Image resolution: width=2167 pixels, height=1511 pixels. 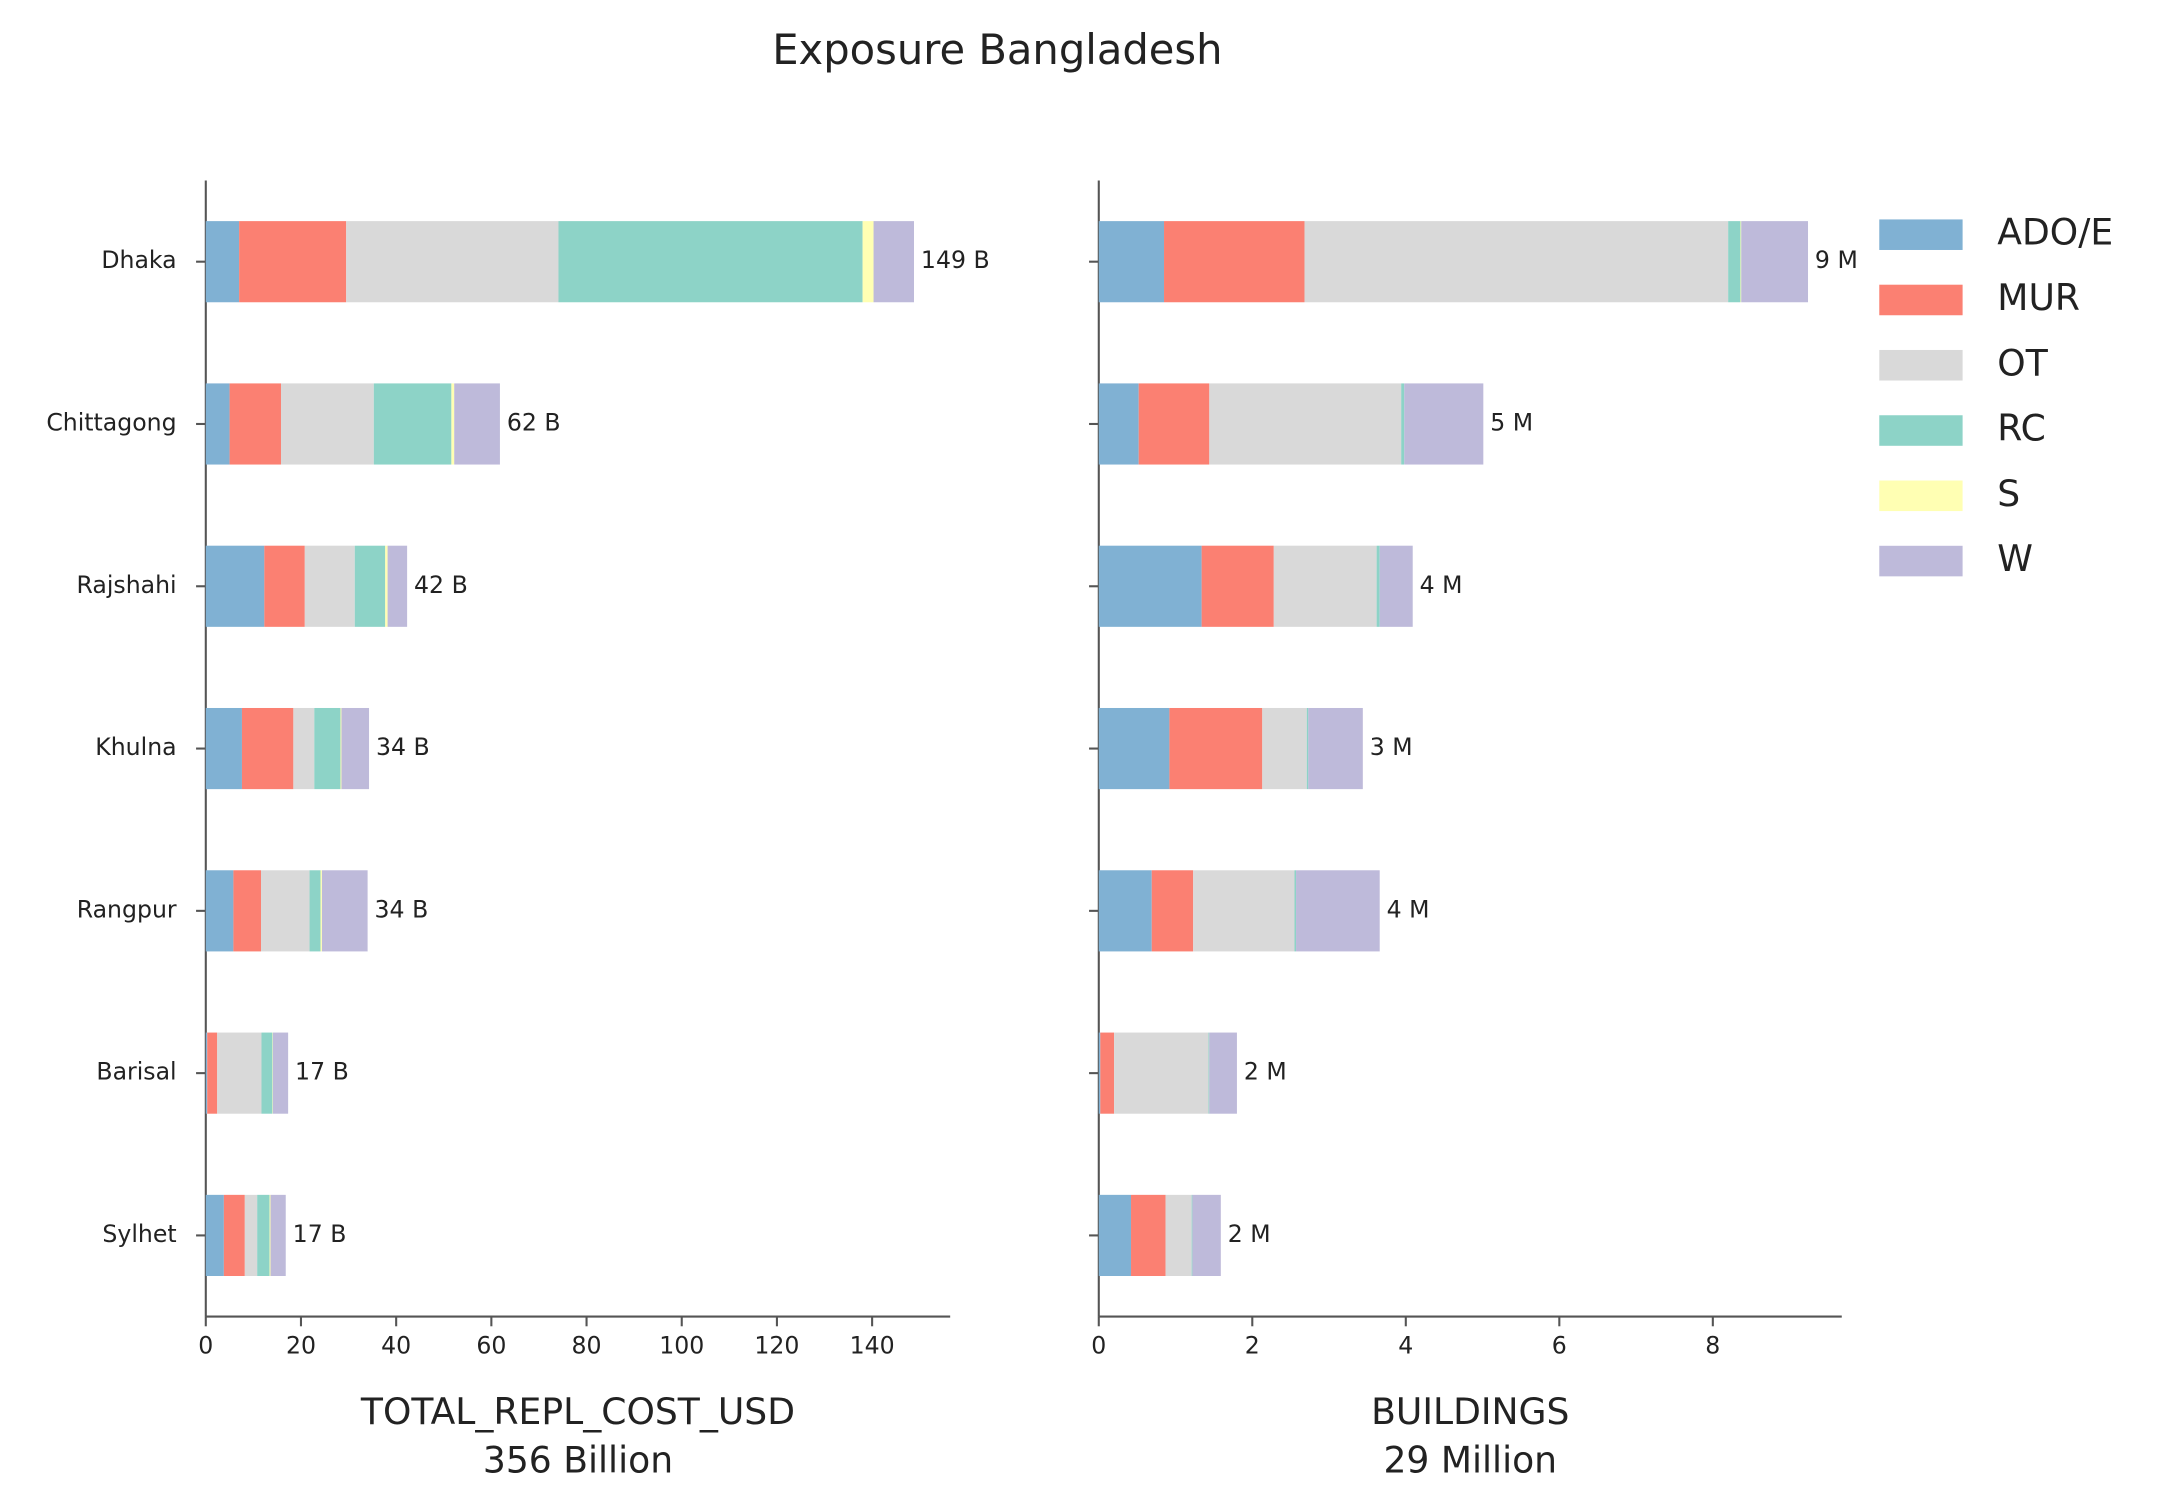 I want to click on total-label: 4 M, so click(x=1441, y=585).